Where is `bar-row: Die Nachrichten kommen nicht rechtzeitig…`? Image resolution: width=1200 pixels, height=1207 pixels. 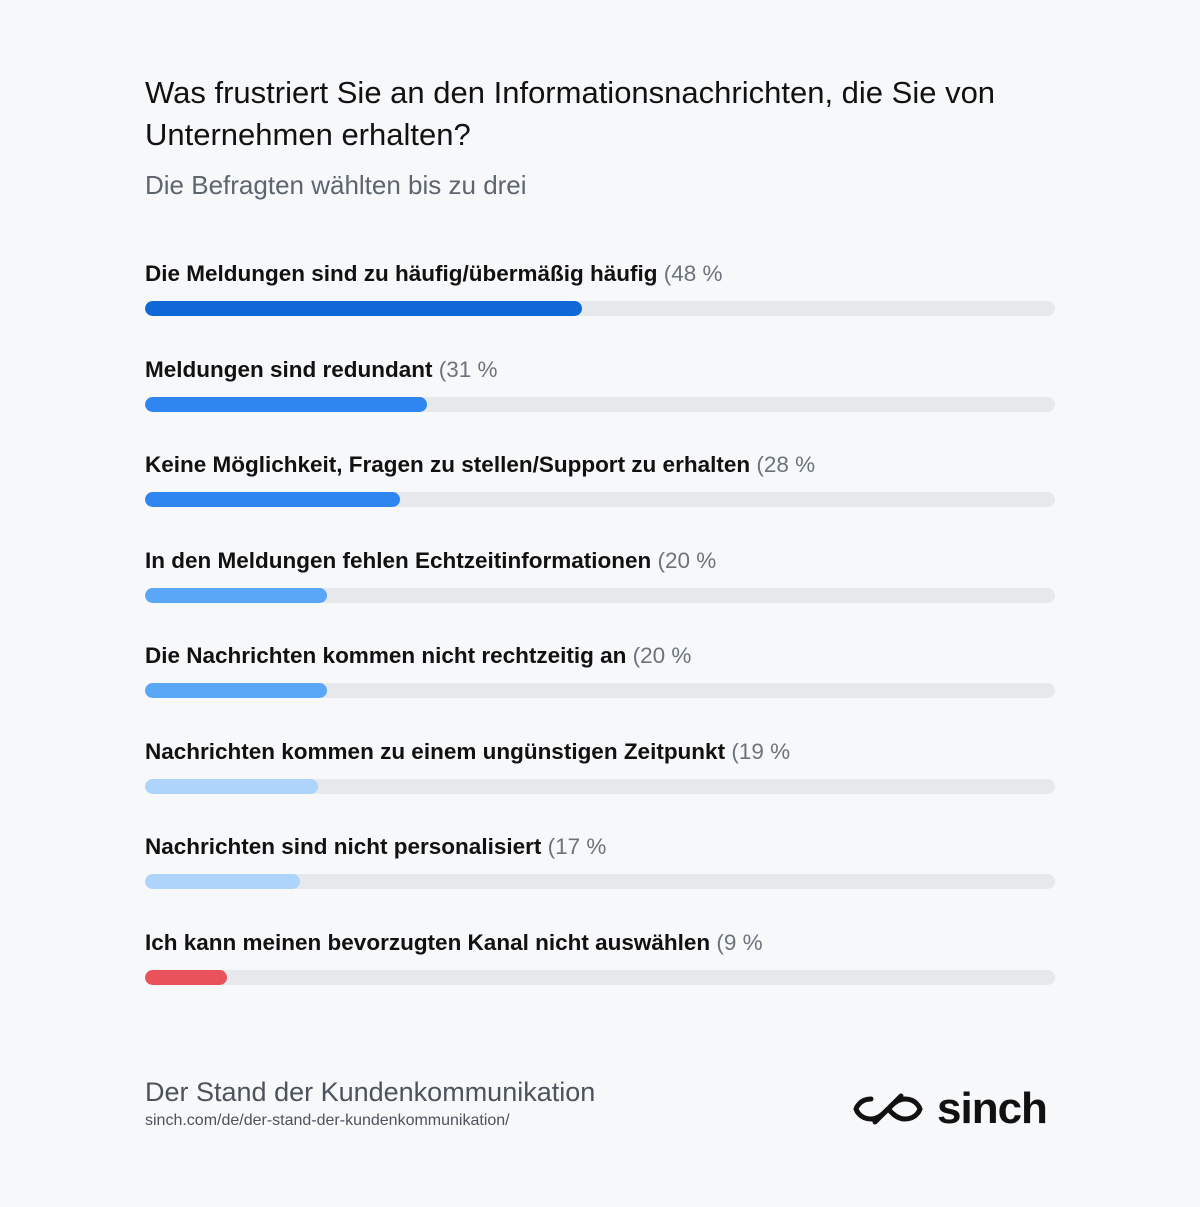 bar-row: Die Nachrichten kommen nicht rechtzeitig… is located at coordinates (600, 687).